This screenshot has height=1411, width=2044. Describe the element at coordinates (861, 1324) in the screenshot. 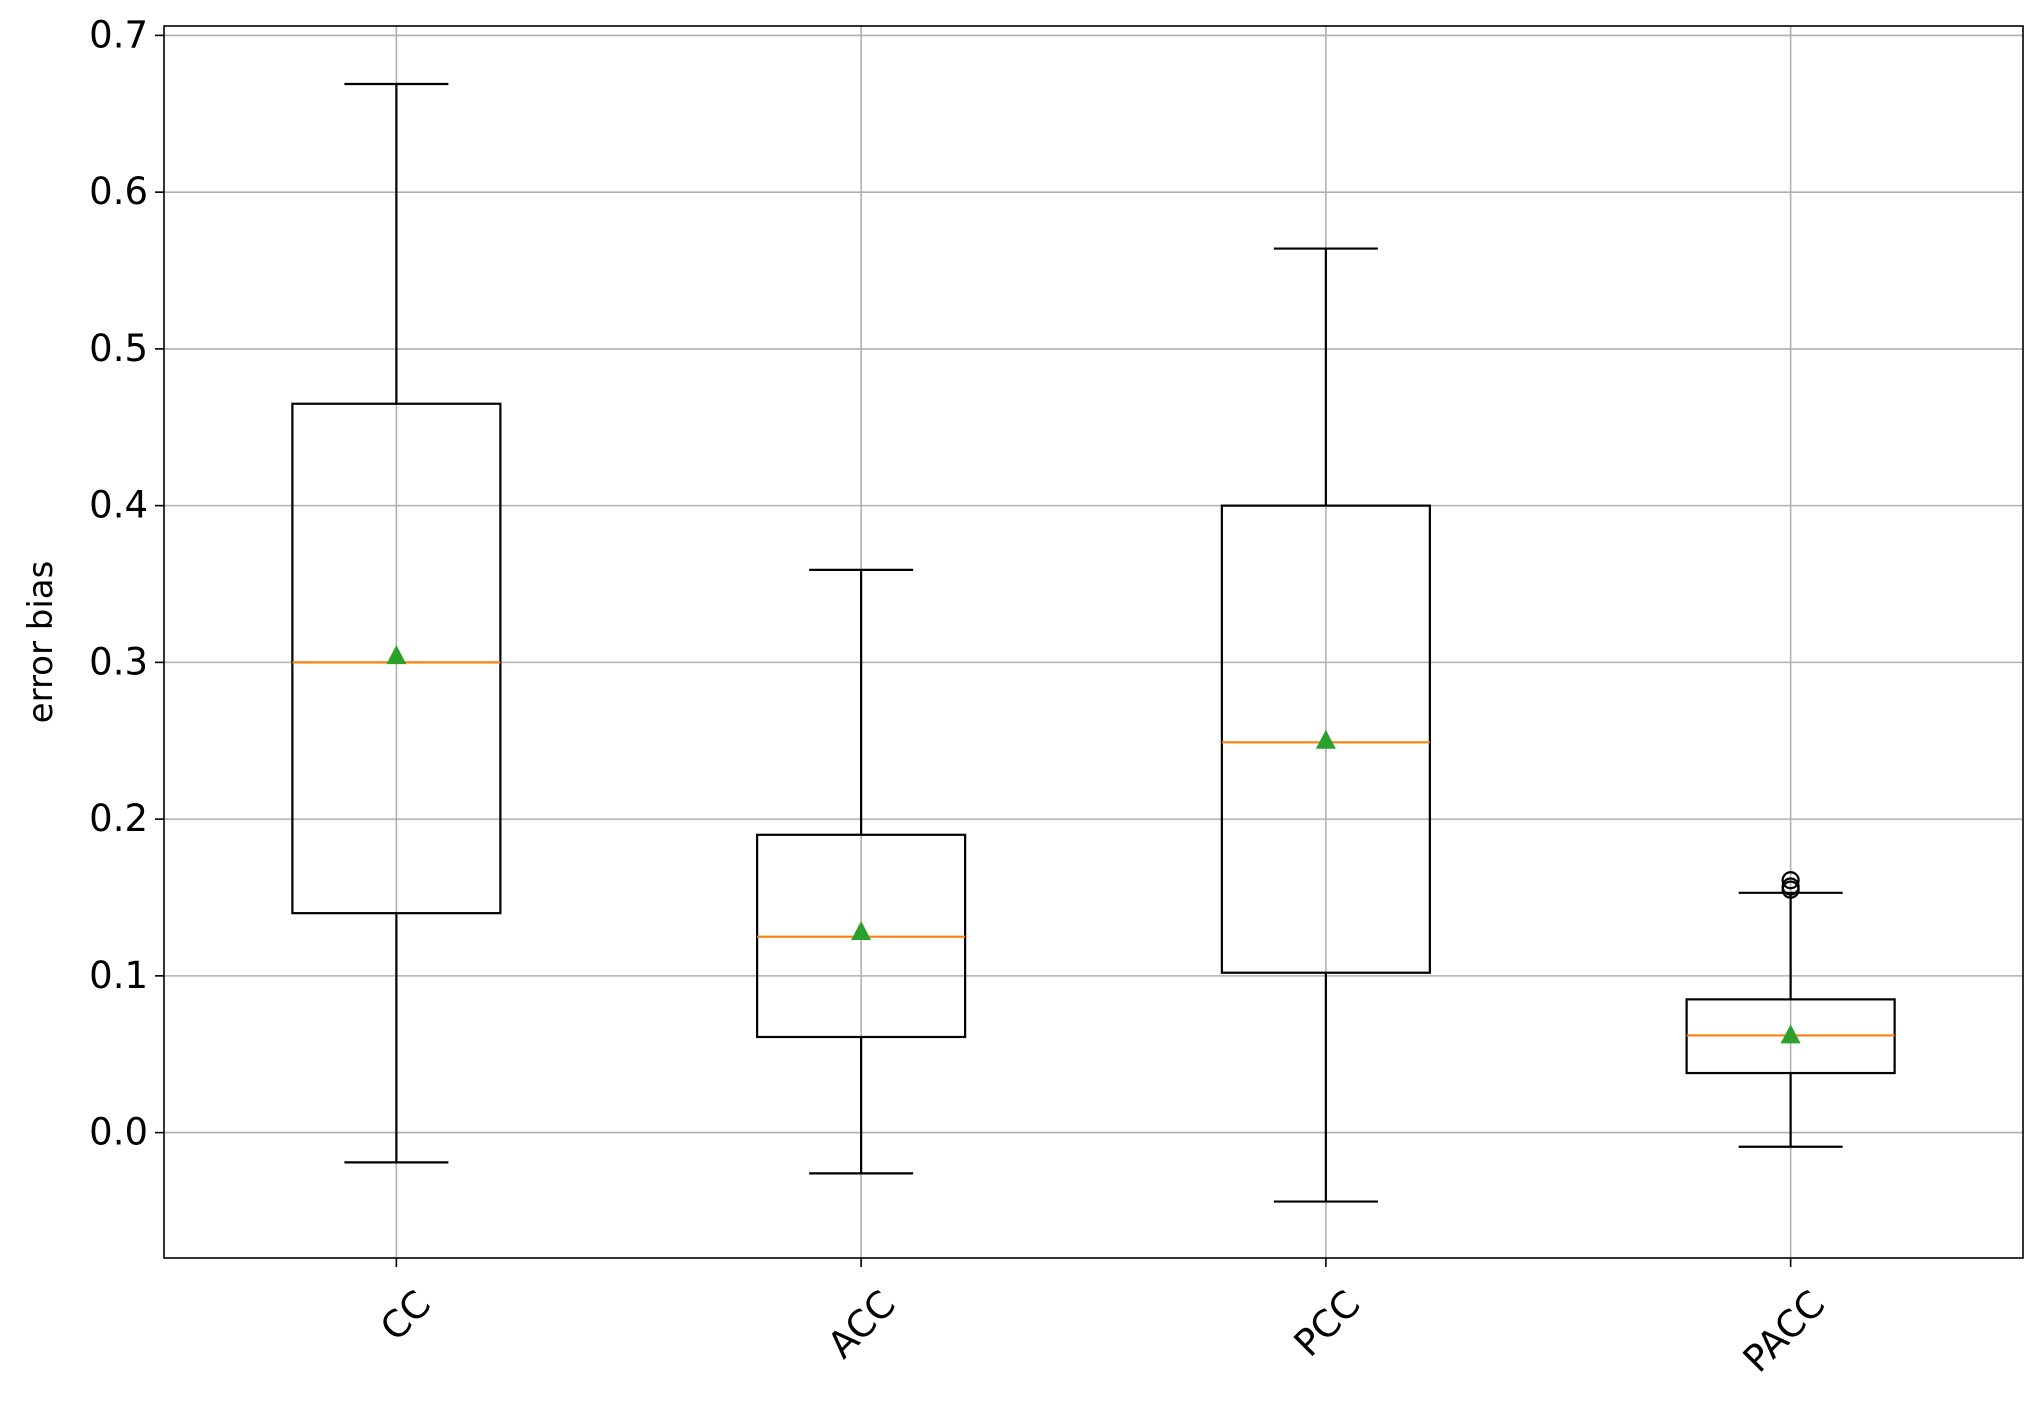

I see `x-tick-label: ACC` at that location.